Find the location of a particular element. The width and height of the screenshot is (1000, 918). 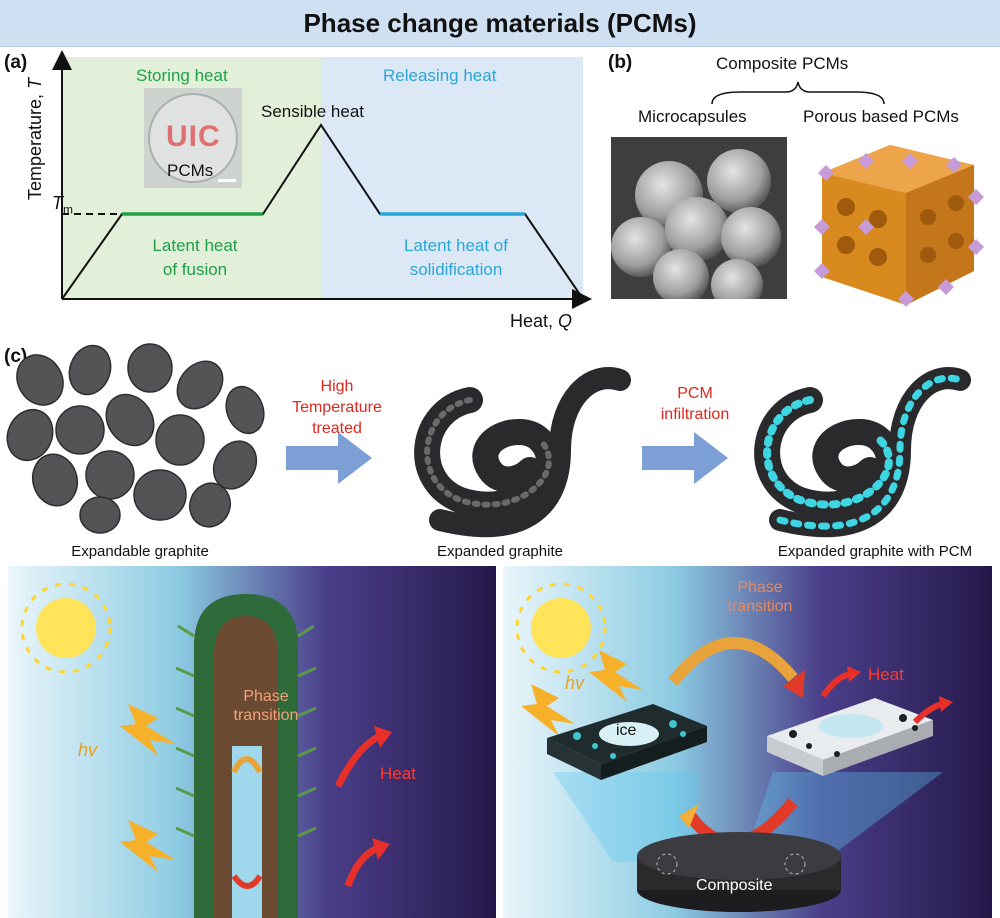

expanded-graphite-pcm-caption: Expanded graphite with PCM is located at coordinates (875, 551).